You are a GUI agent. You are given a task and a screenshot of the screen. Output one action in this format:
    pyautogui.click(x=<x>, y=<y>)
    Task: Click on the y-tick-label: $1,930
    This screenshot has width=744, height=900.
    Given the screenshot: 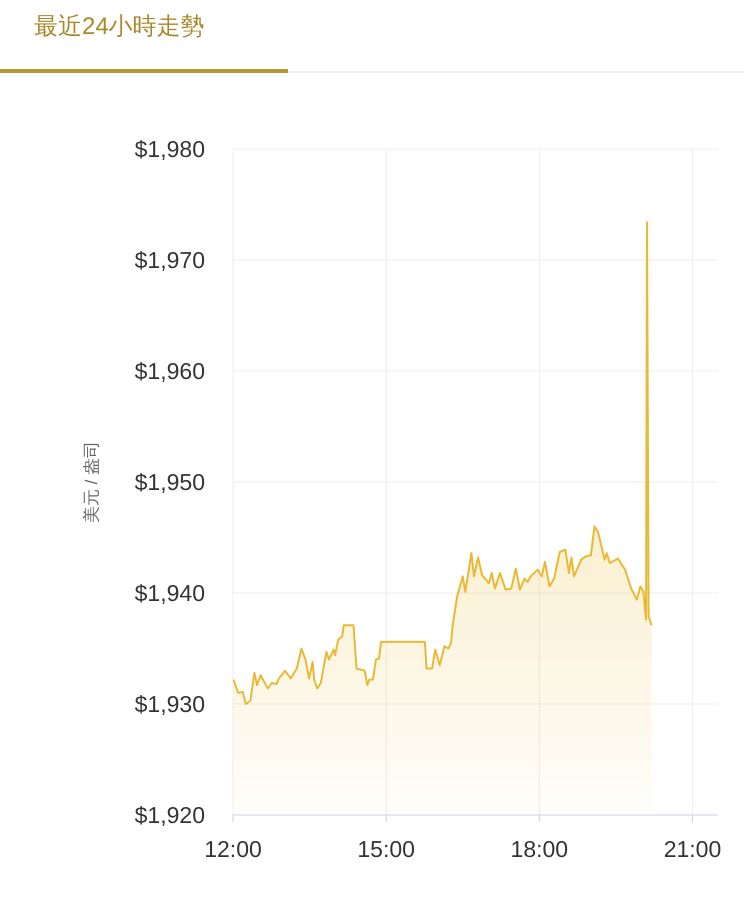 What is the action you would take?
    pyautogui.click(x=169, y=704)
    